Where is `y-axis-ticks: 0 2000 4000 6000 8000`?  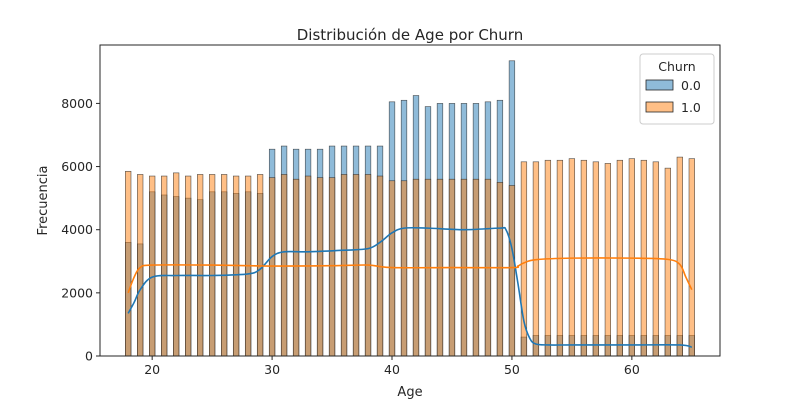 y-axis-ticks: 0 2000 4000 6000 8000 is located at coordinates (80, 230).